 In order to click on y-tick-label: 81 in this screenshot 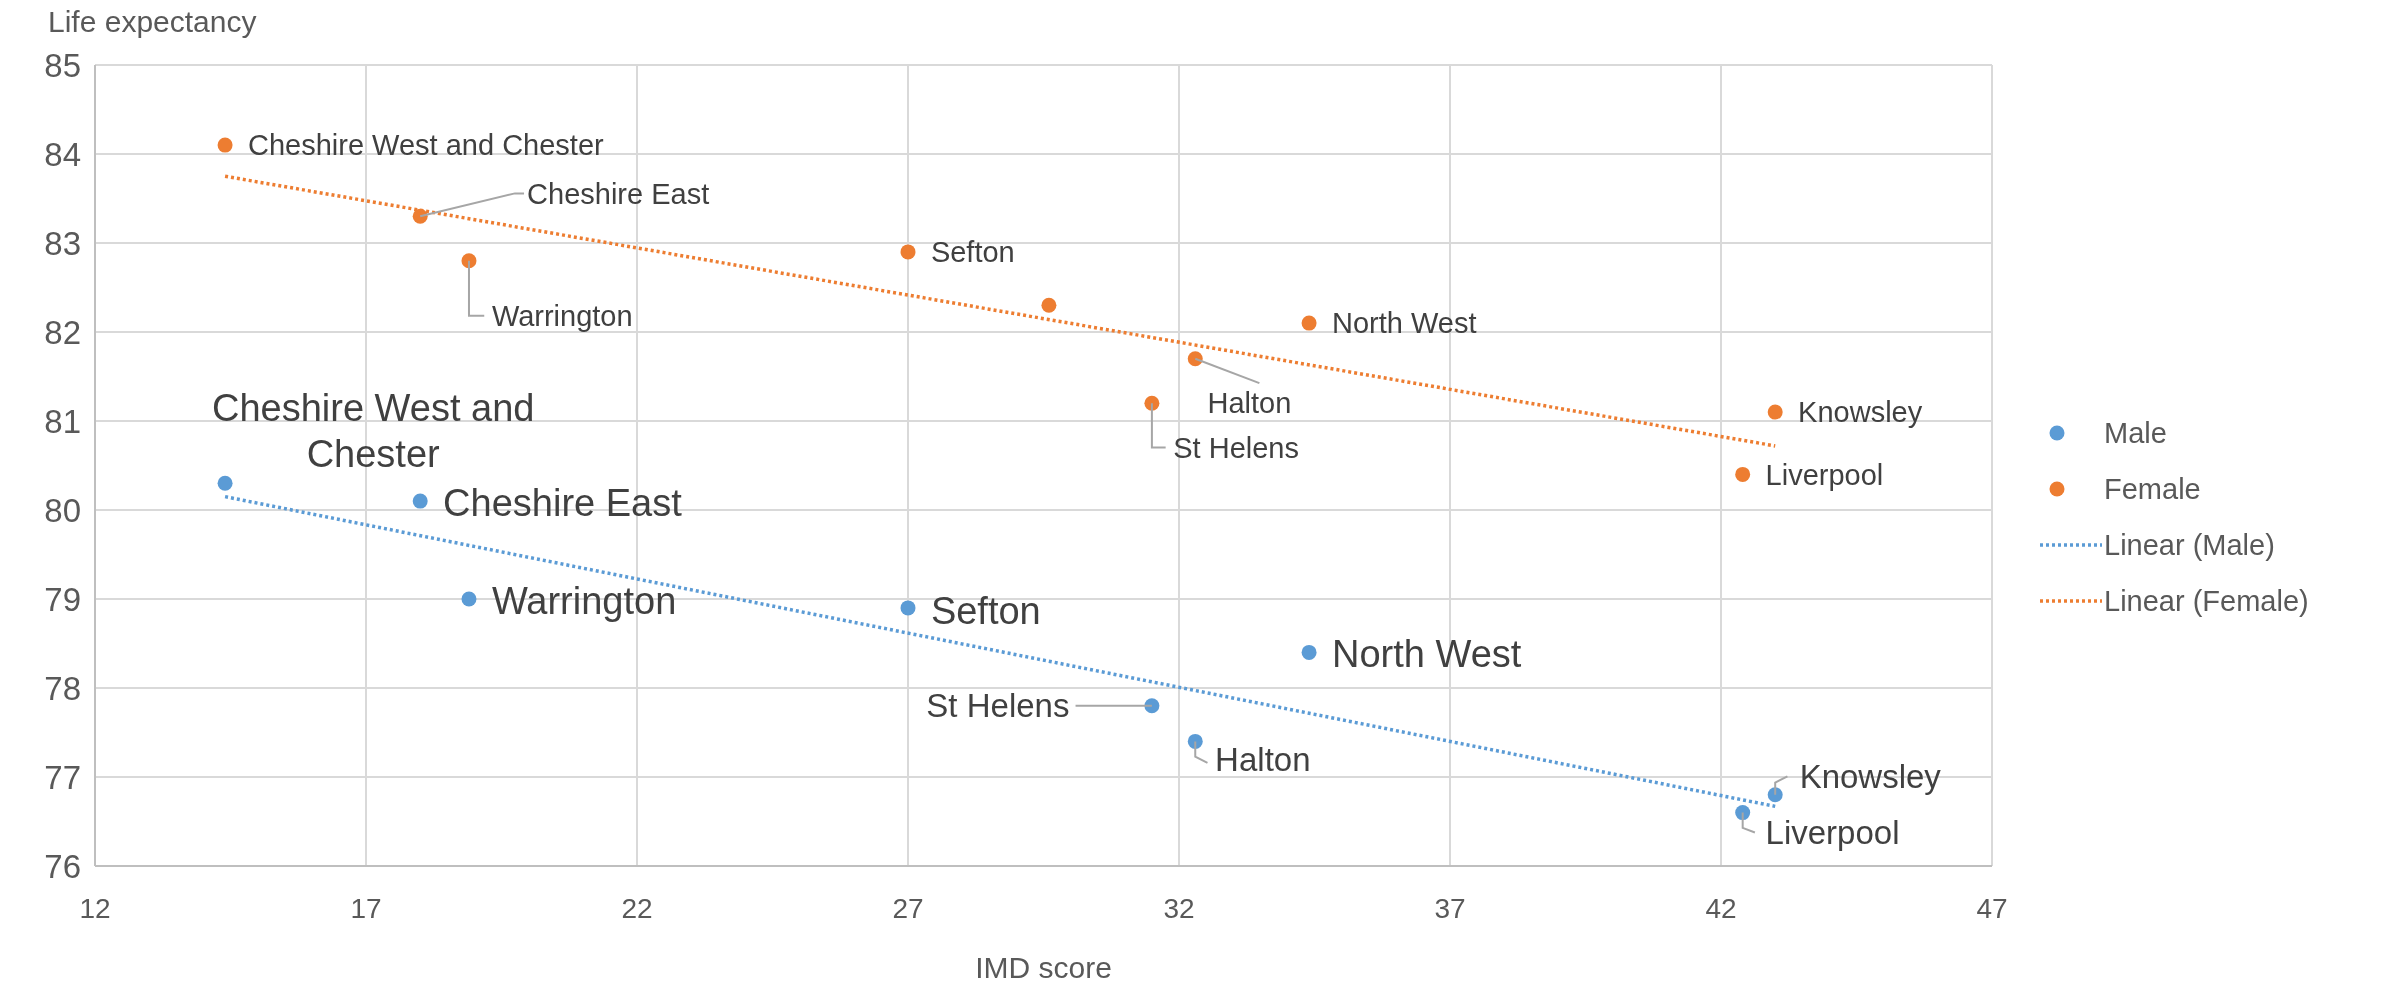, I will do `click(62, 421)`.